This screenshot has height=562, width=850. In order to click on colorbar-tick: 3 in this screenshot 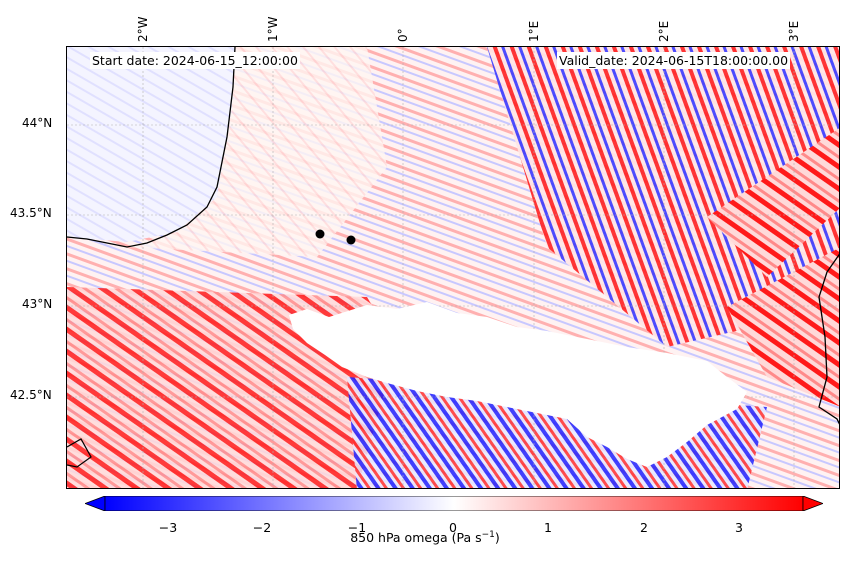, I will do `click(739, 527)`.